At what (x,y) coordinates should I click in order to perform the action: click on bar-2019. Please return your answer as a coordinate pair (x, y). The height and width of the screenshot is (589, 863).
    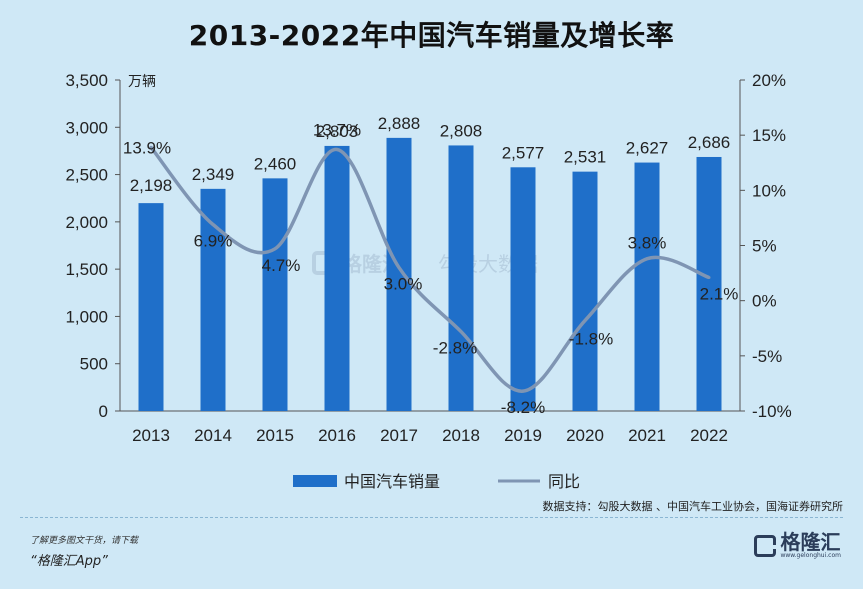
    Looking at the image, I should click on (523, 289).